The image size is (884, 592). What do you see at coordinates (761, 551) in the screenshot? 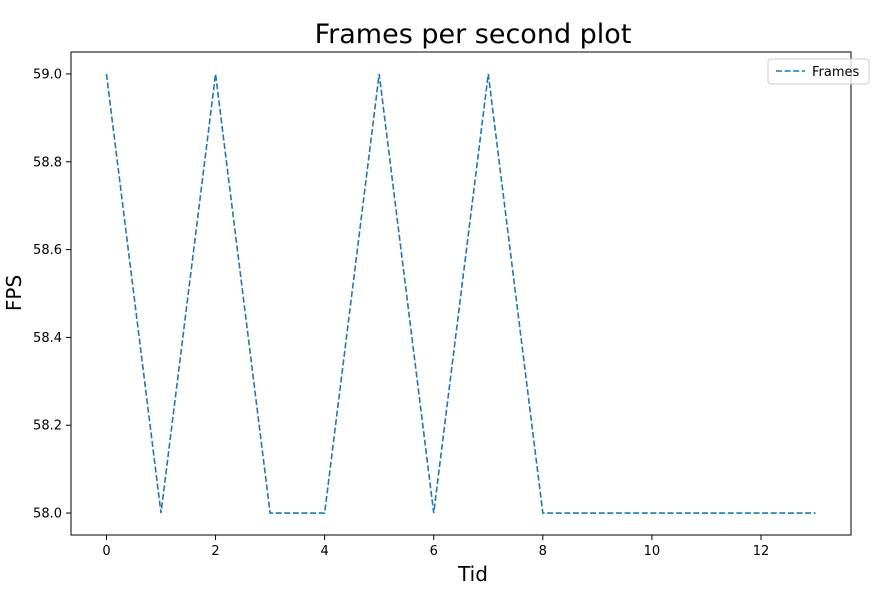
I see `x-tick-label: 12` at bounding box center [761, 551].